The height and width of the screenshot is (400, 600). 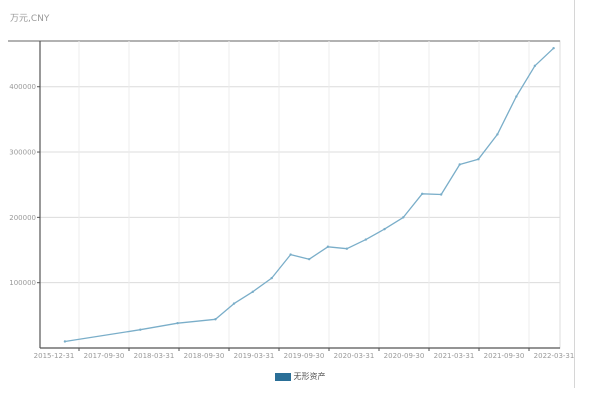 What do you see at coordinates (354, 356) in the screenshot?
I see `x-tick-label: 2020-03-31` at bounding box center [354, 356].